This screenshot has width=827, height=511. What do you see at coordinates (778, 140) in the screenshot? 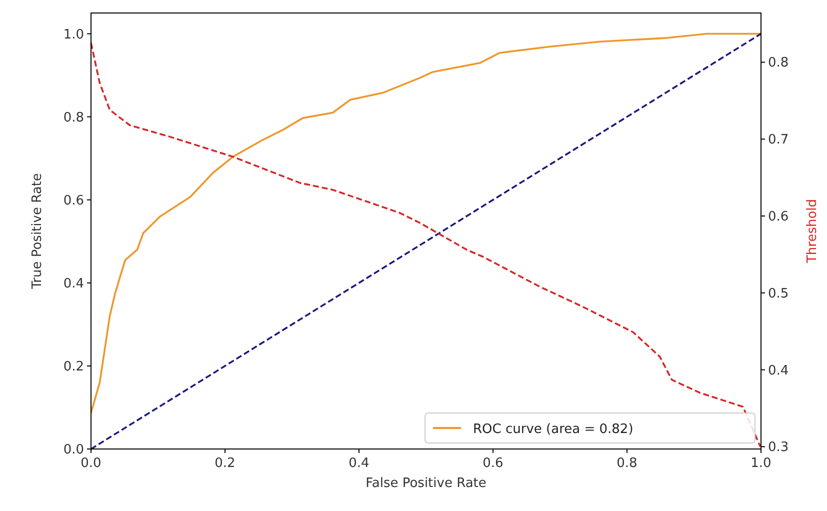
I see `y2-tick-label: 0.7` at bounding box center [778, 140].